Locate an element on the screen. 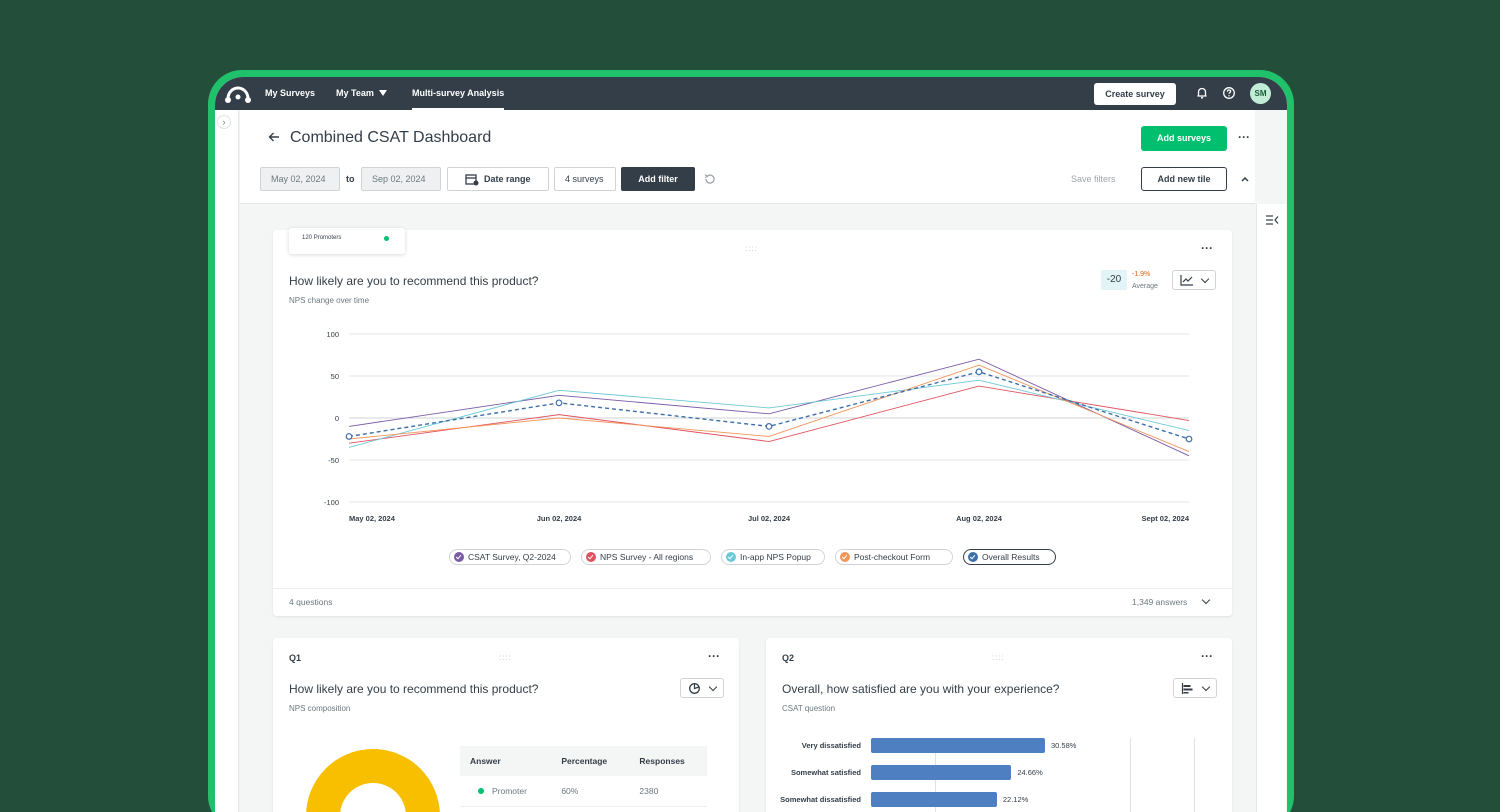 Image resolution: width=1500 pixels, height=812 pixels. x-tick-label: Jun 02, 2024 is located at coordinates (559, 518).